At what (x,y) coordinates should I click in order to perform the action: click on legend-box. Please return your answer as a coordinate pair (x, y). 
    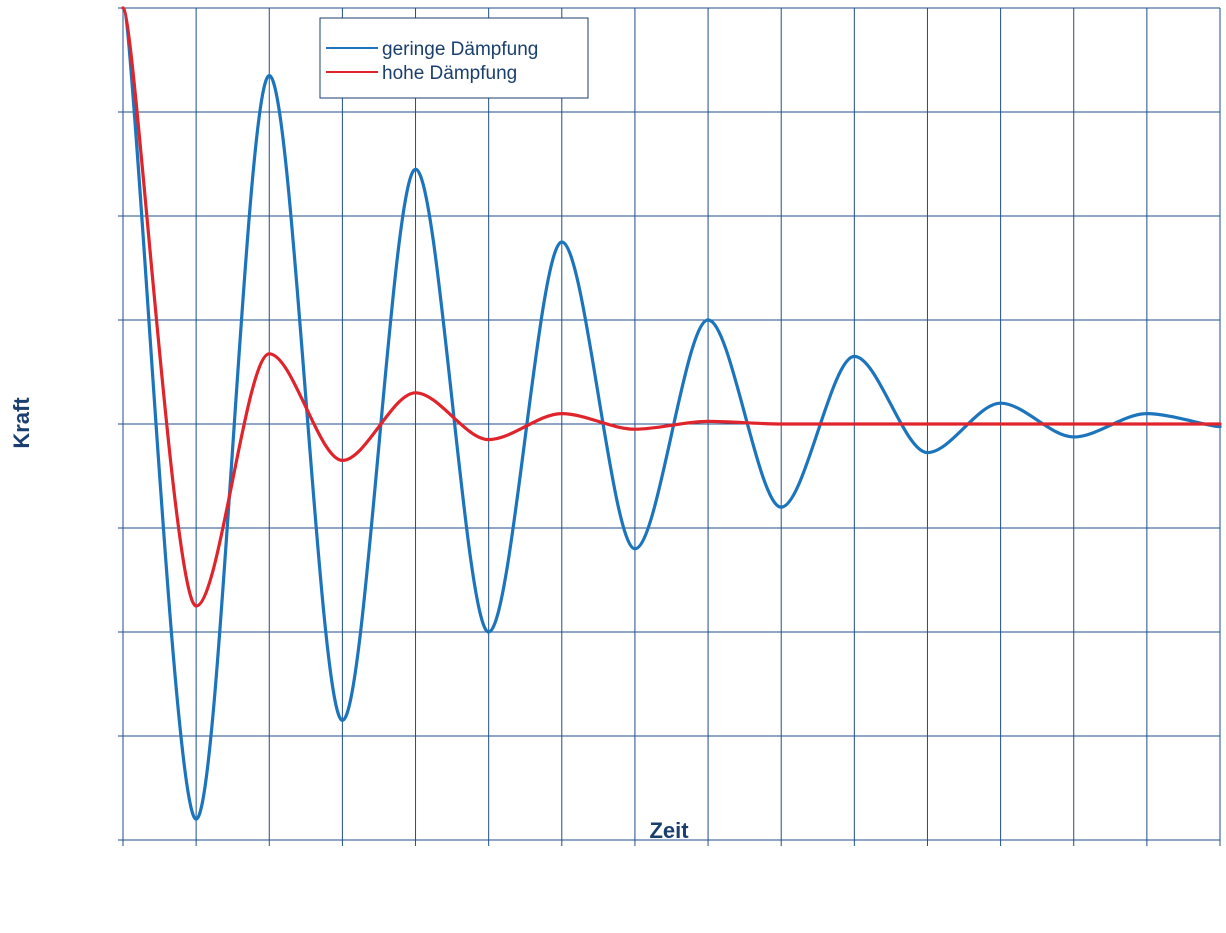
    Looking at the image, I should click on (454, 58).